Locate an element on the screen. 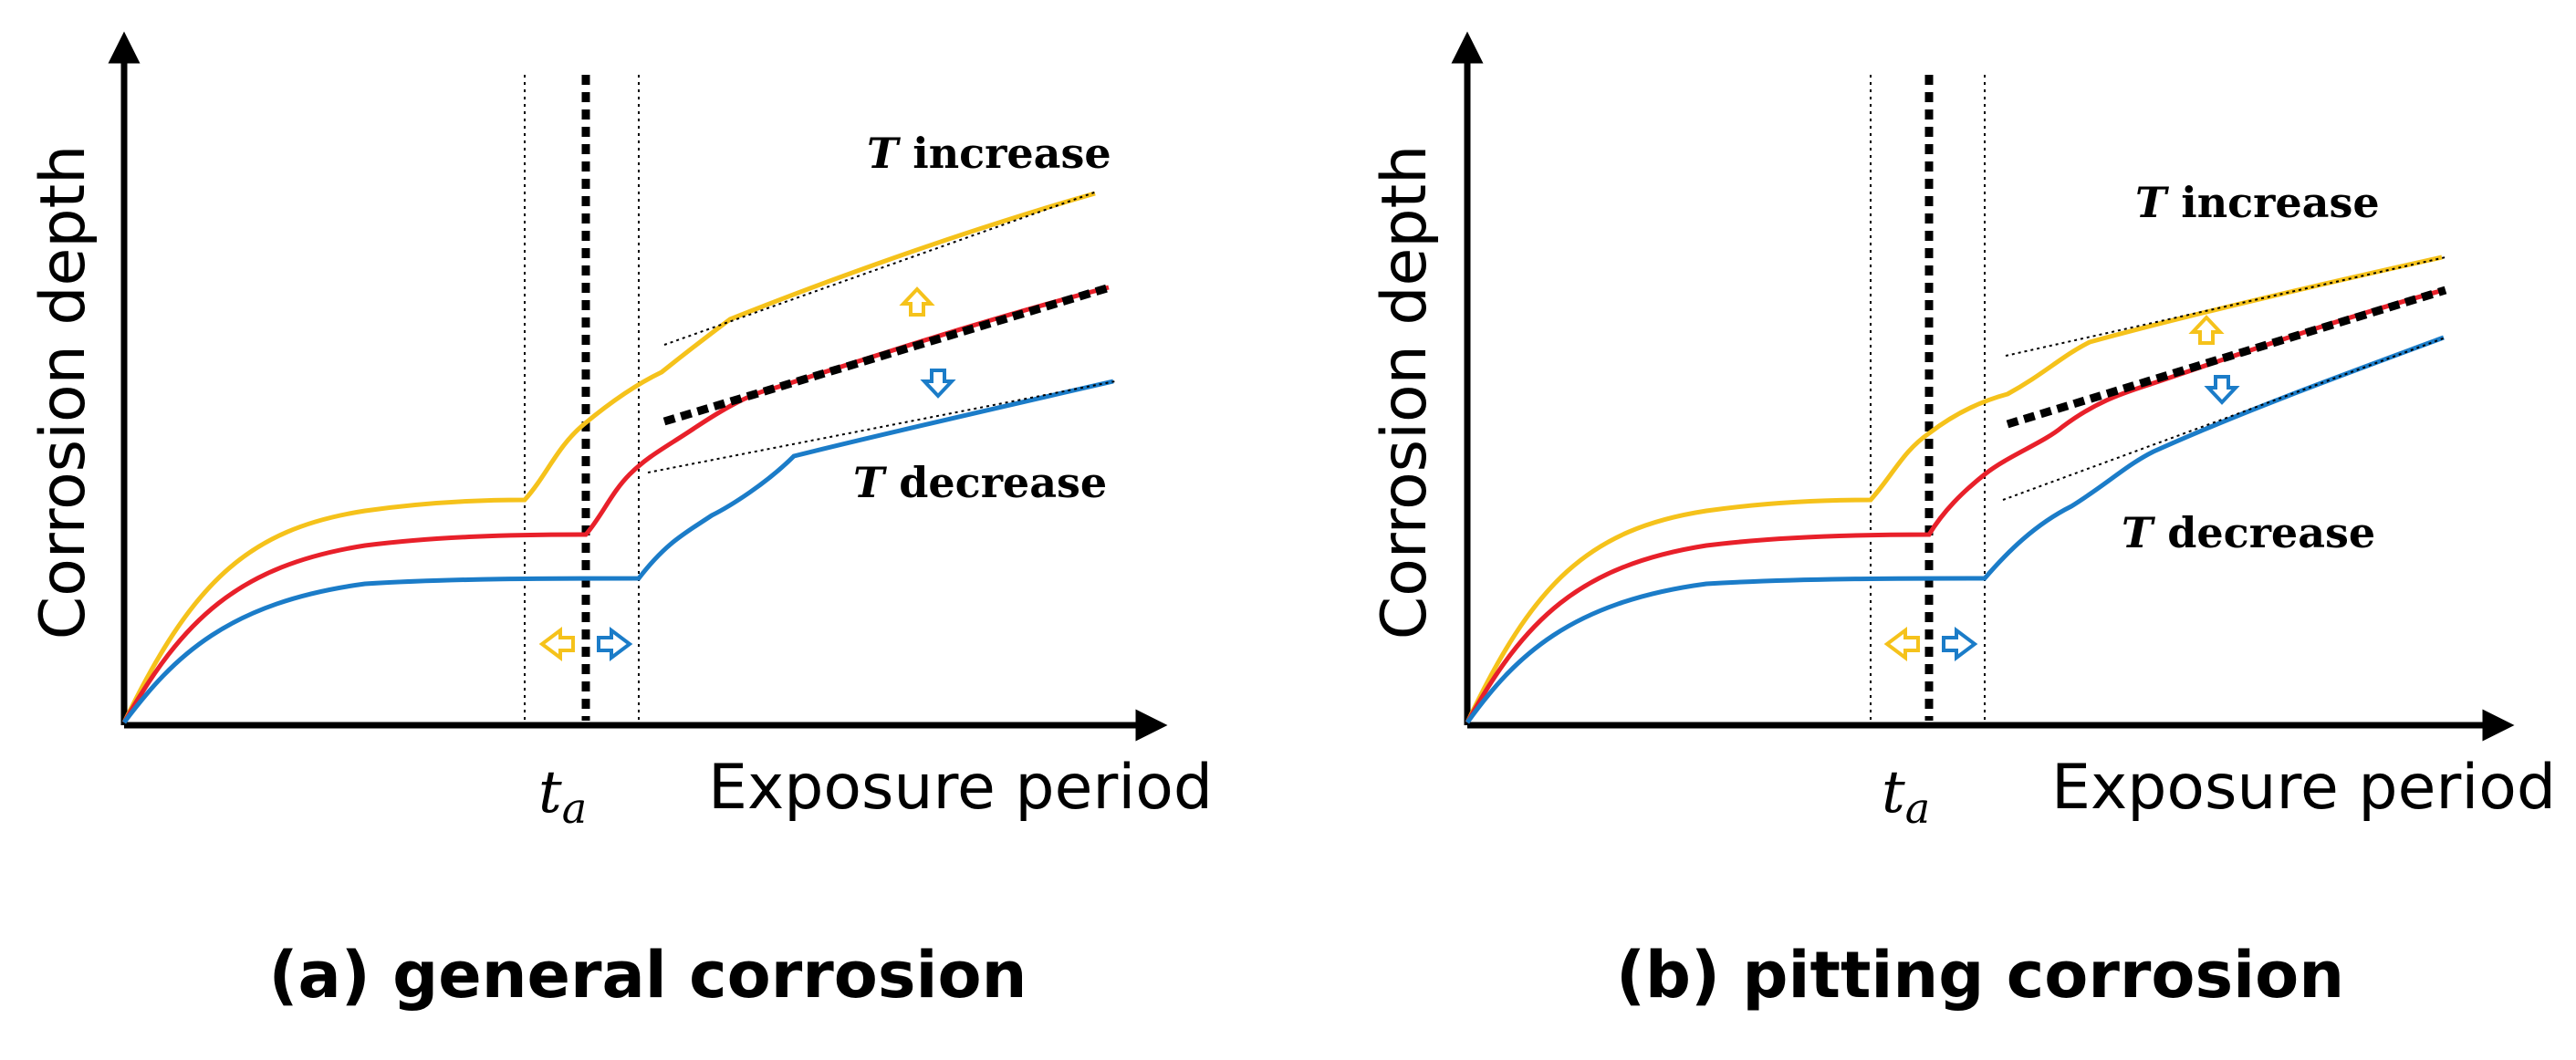  increase-tangent is located at coordinates (2225, 307).